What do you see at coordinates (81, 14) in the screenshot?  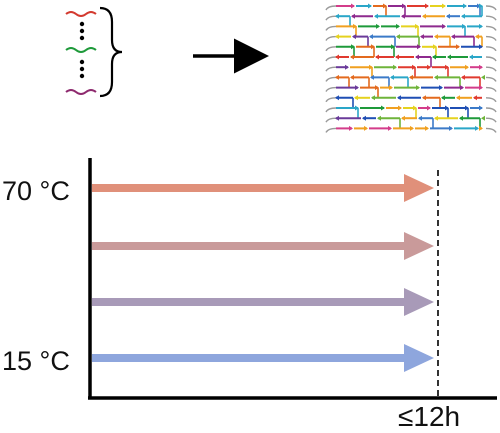 I see `staple-strand-red` at bounding box center [81, 14].